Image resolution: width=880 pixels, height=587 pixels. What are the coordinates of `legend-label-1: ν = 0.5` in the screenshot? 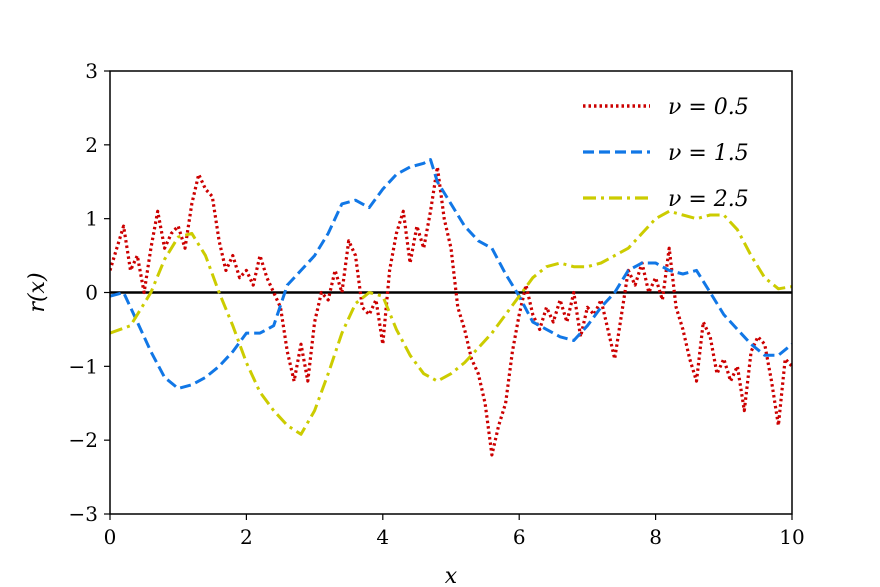 It's located at (708, 107).